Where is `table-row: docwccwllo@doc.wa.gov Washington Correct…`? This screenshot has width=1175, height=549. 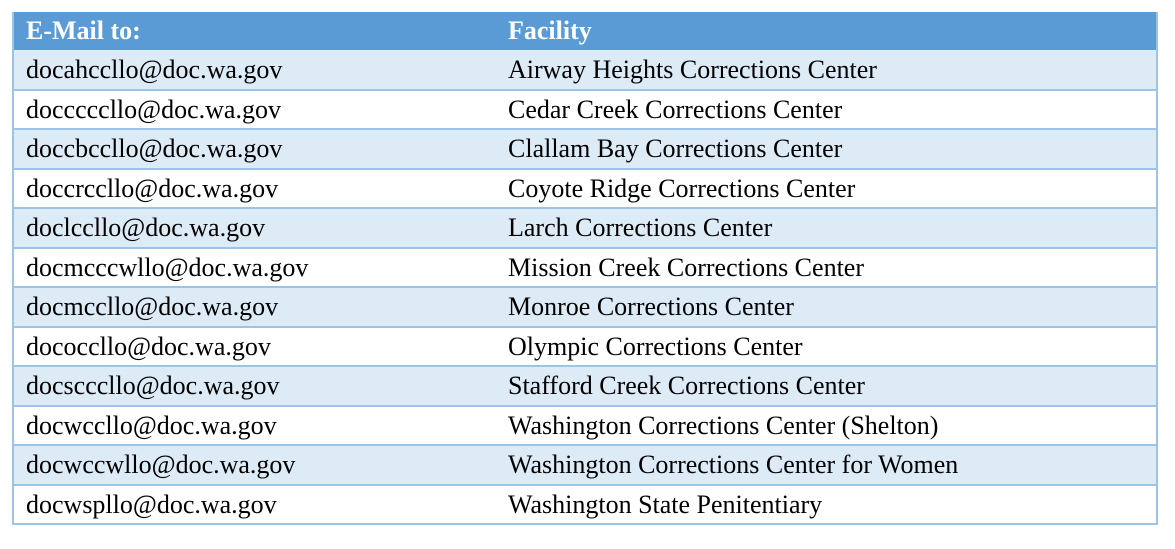
table-row: docwccwllo@doc.wa.gov Washington Correct… is located at coordinates (585, 465).